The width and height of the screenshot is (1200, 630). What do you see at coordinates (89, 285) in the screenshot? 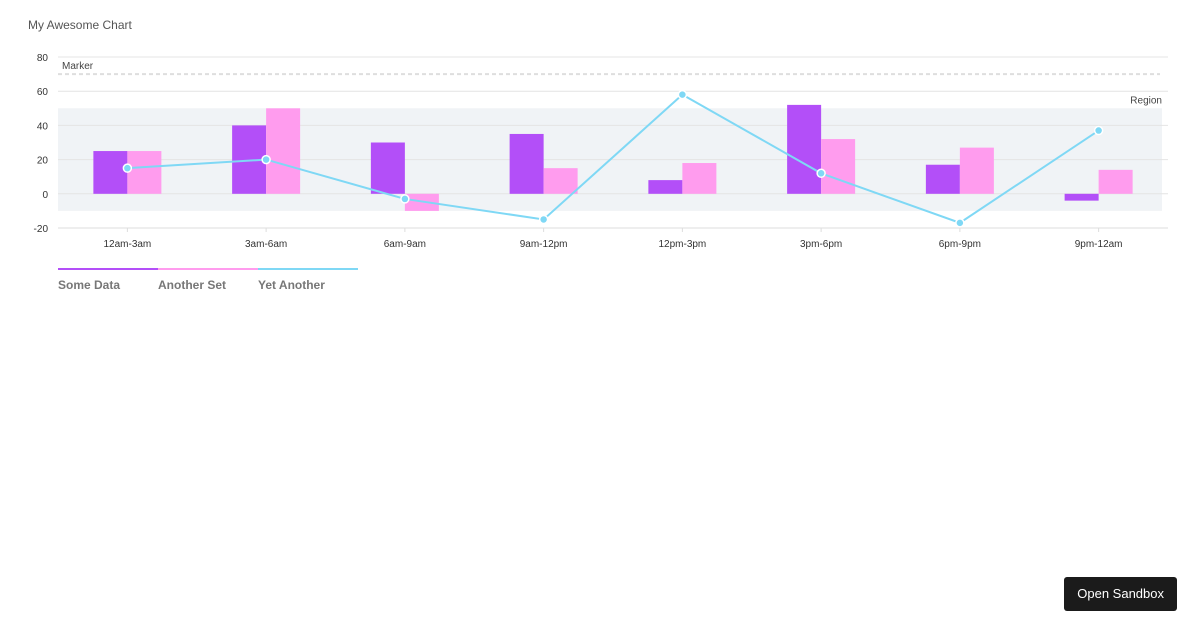
I see `legend-label: Some Data` at bounding box center [89, 285].